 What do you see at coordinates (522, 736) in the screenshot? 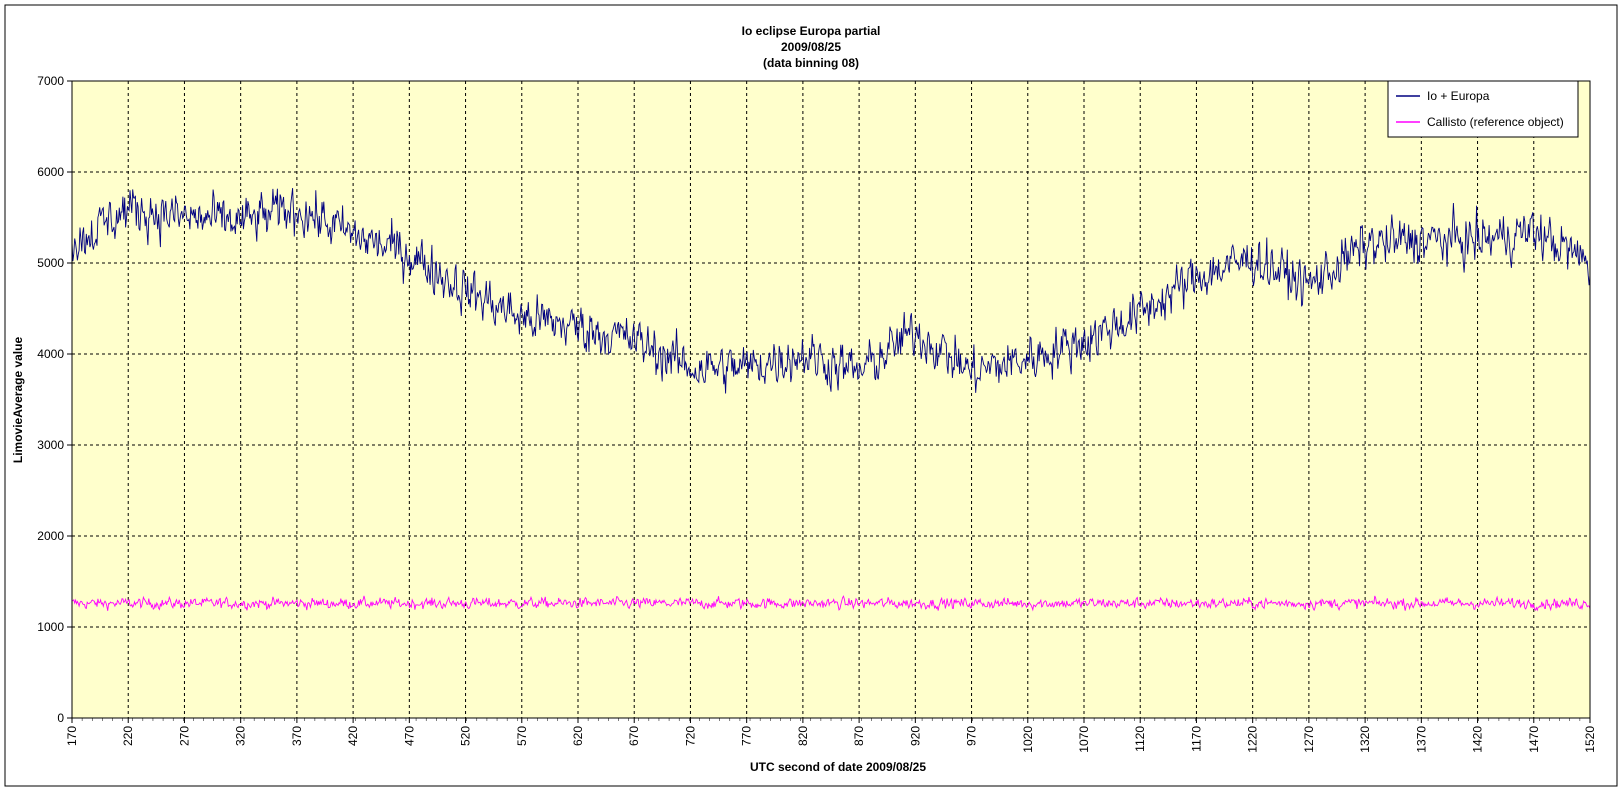
I see `x-tick-label: 570` at bounding box center [522, 736].